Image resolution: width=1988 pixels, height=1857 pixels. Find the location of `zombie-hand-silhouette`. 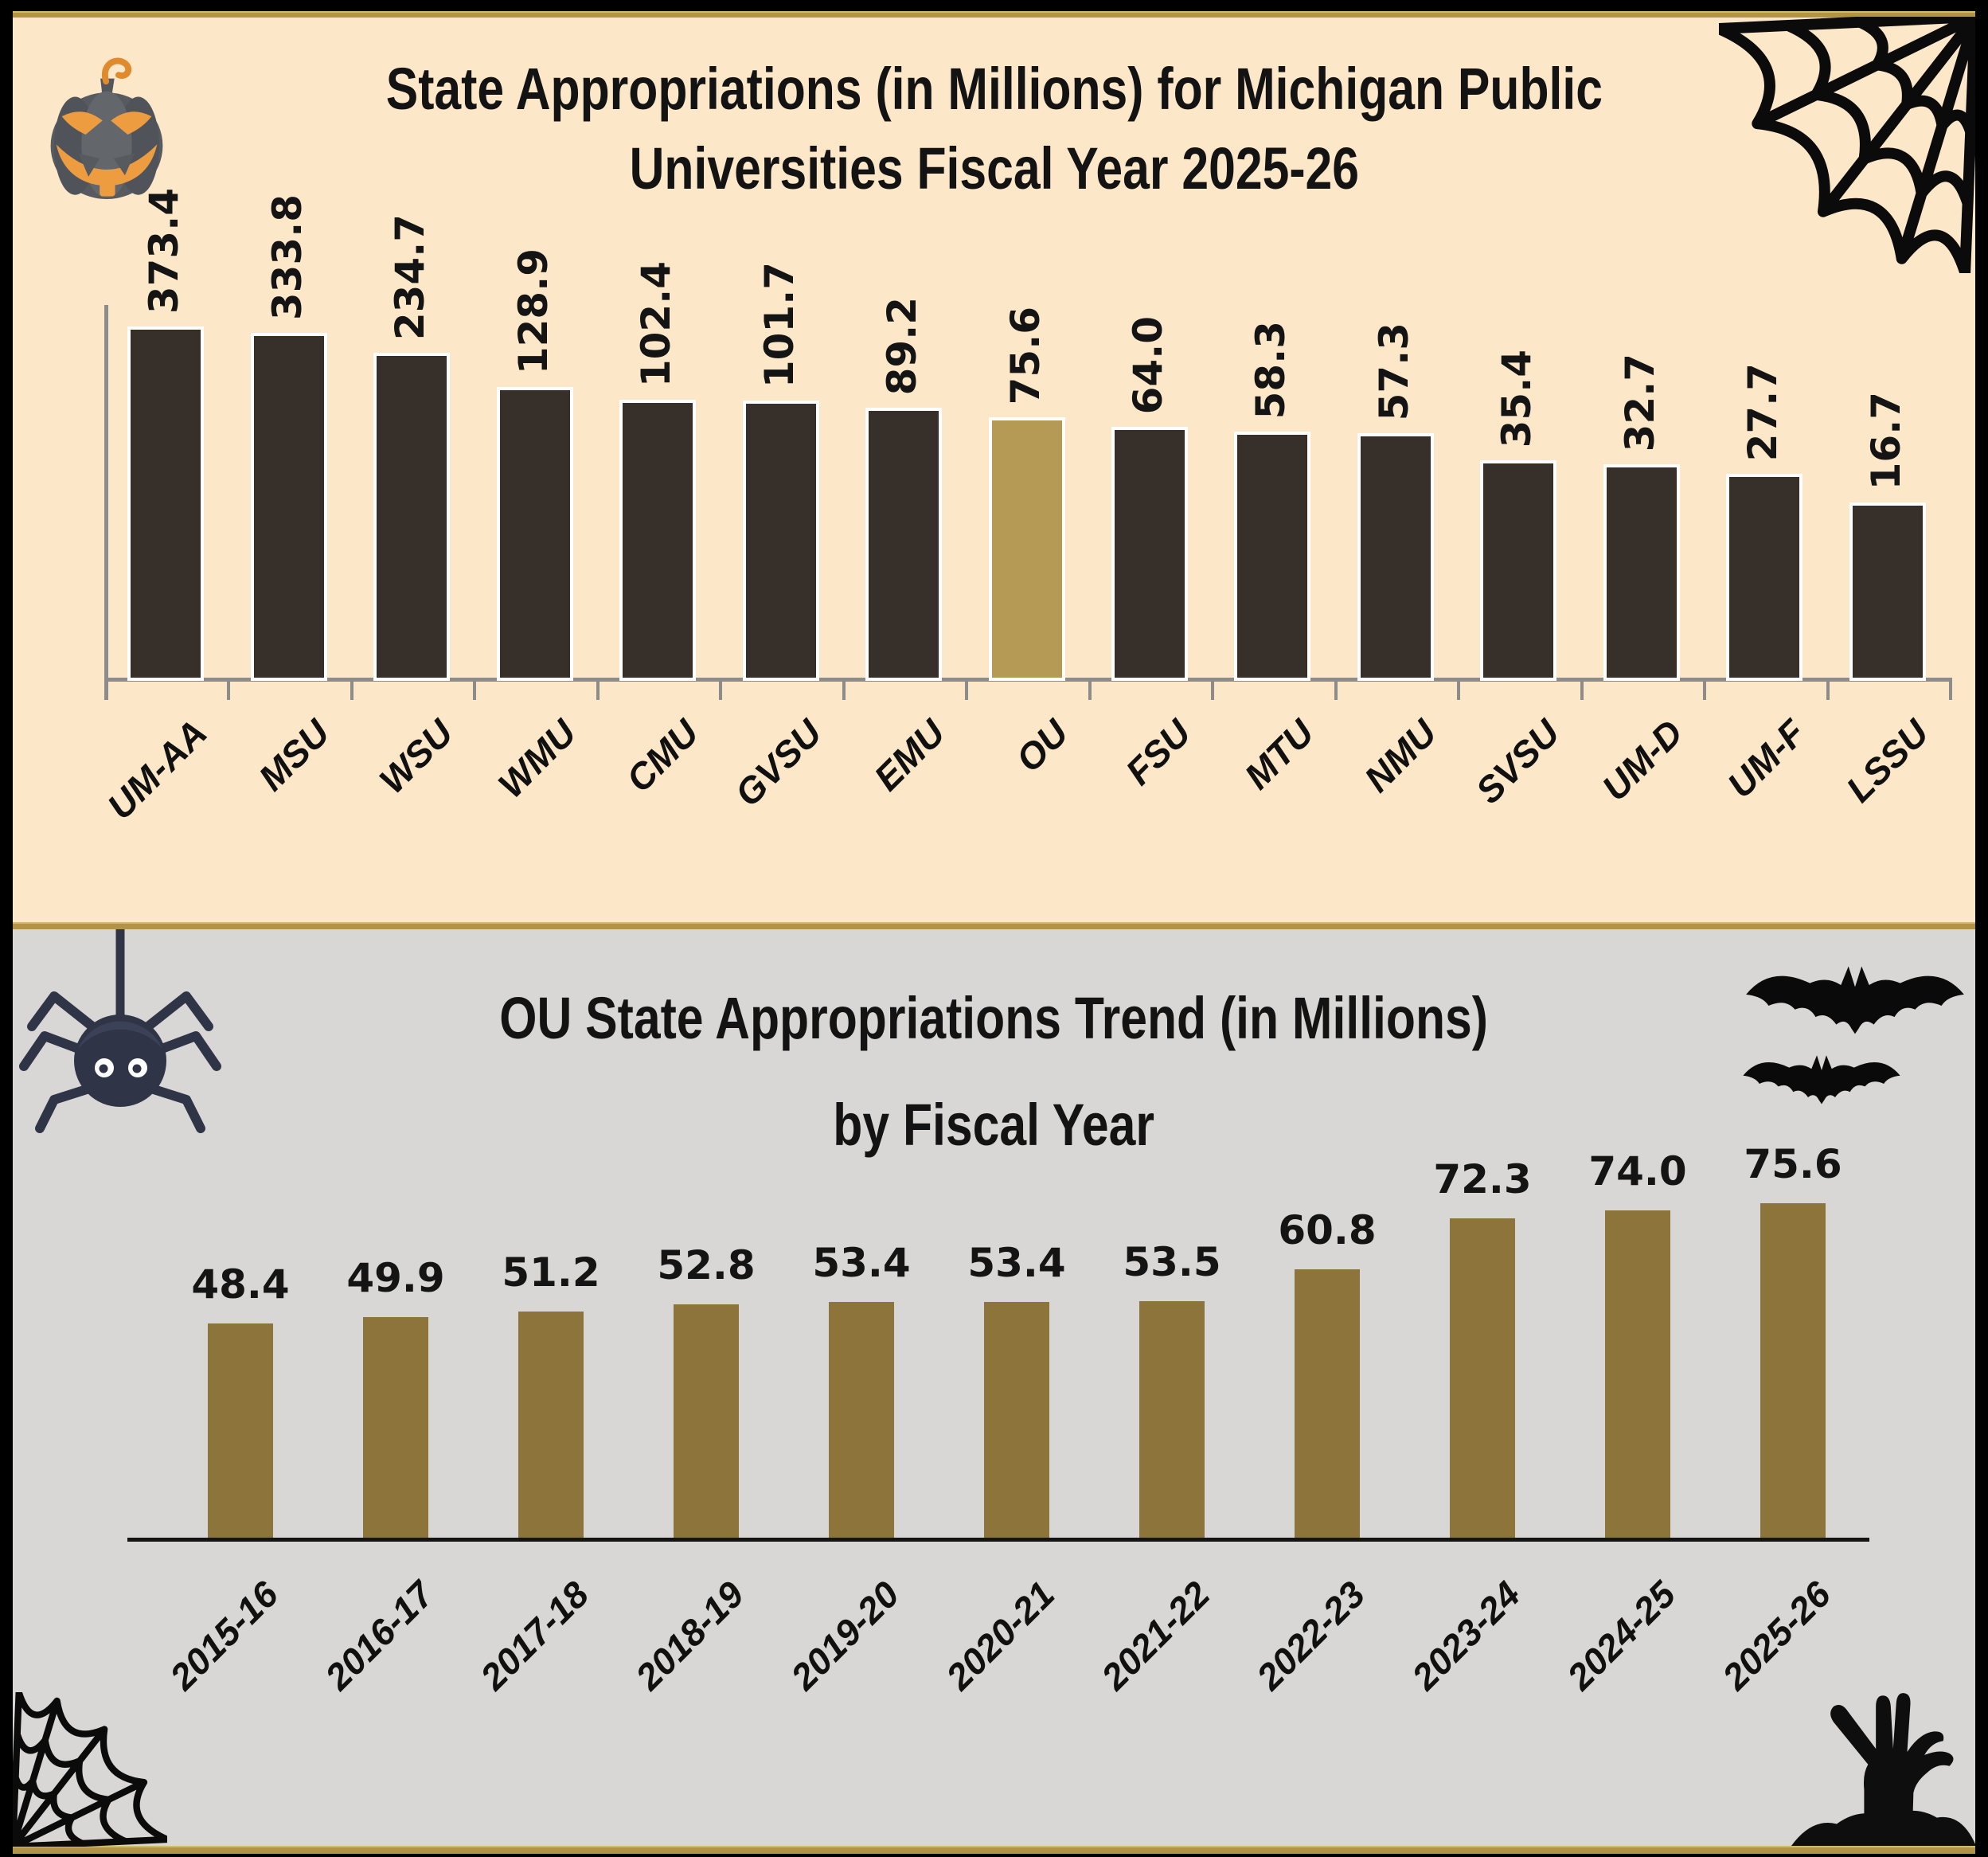

zombie-hand-silhouette is located at coordinates (1892, 1769).